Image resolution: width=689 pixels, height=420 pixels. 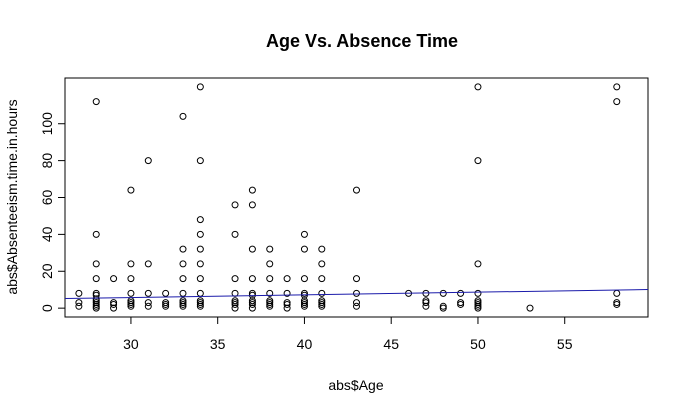 I want to click on y-tick-label: 60, so click(x=47, y=198).